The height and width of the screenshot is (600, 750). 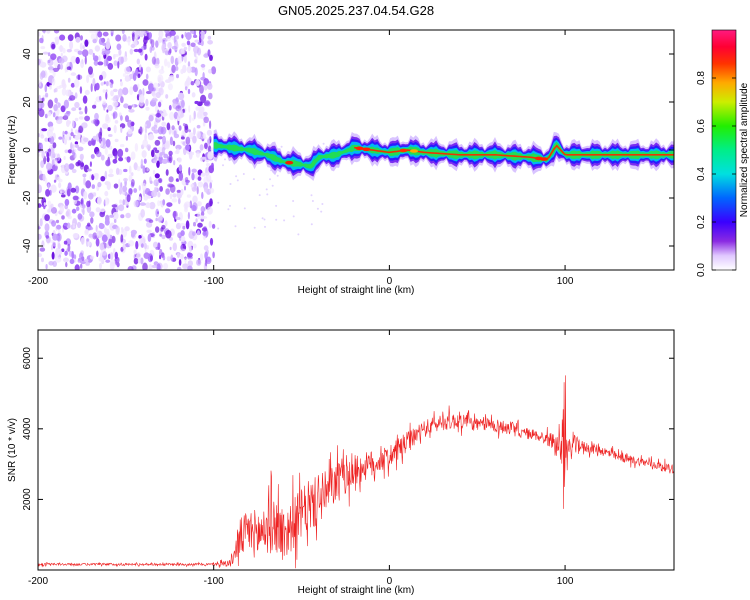 What do you see at coordinates (565, 281) in the screenshot?
I see `x-tick-label: 100` at bounding box center [565, 281].